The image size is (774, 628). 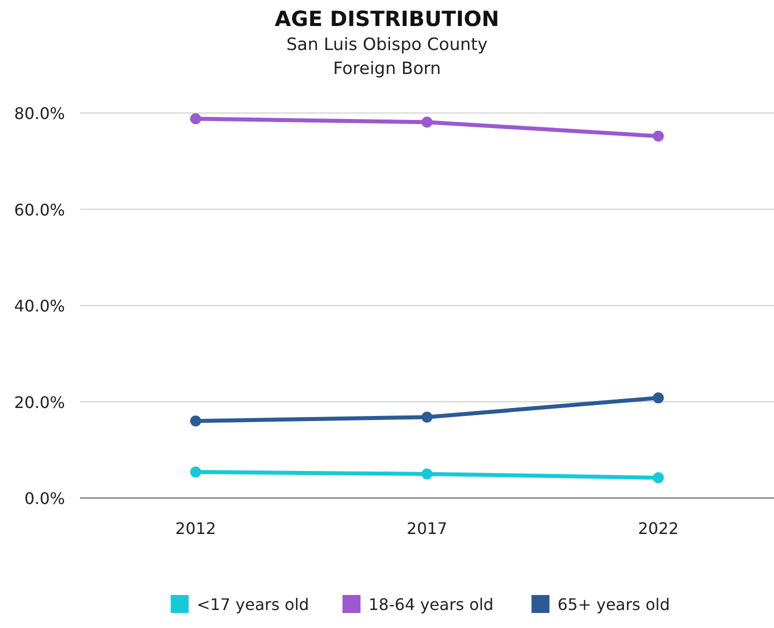 I want to click on x-tick-label: 2022, so click(x=658, y=528).